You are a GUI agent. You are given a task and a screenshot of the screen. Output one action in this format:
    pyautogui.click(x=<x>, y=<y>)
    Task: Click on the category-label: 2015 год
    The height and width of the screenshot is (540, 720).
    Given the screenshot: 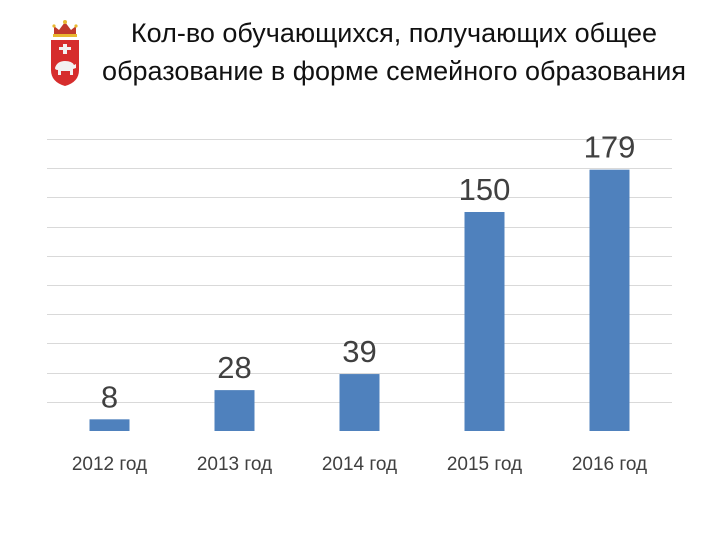 What is the action you would take?
    pyautogui.click(x=484, y=464)
    